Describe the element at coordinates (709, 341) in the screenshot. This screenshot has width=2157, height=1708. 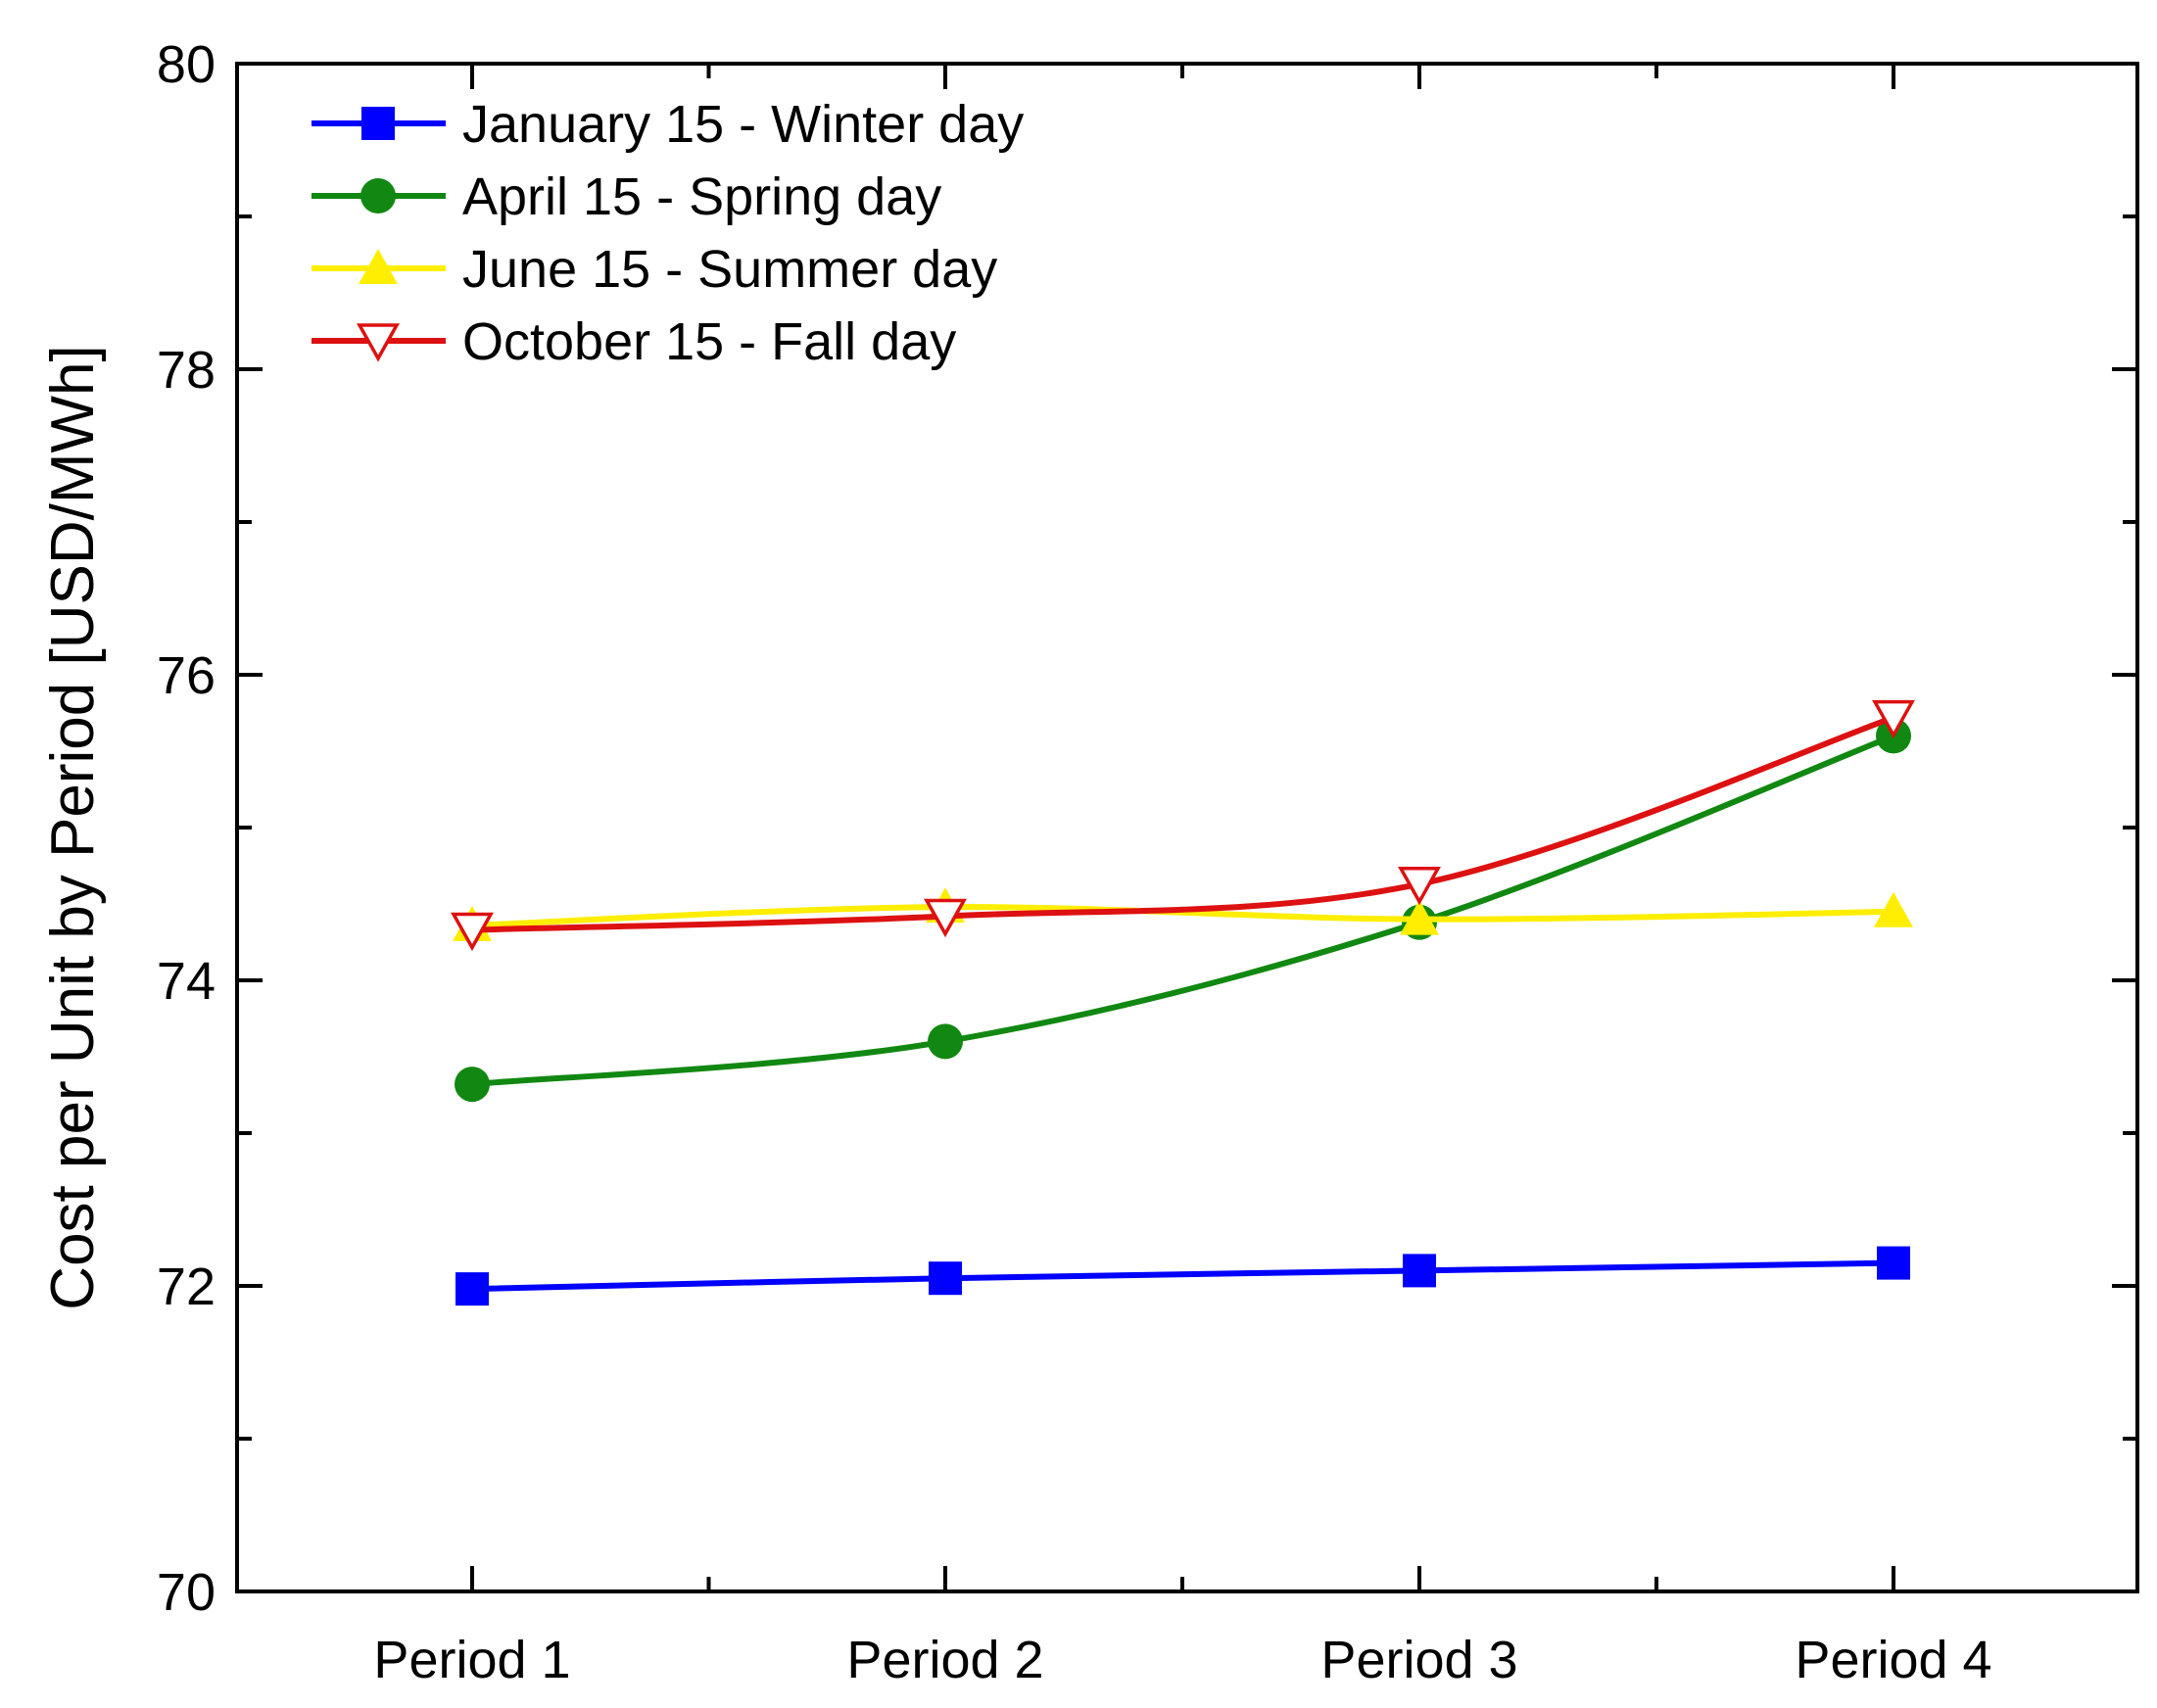
I see `legend-label: October 15 - Fall day` at that location.